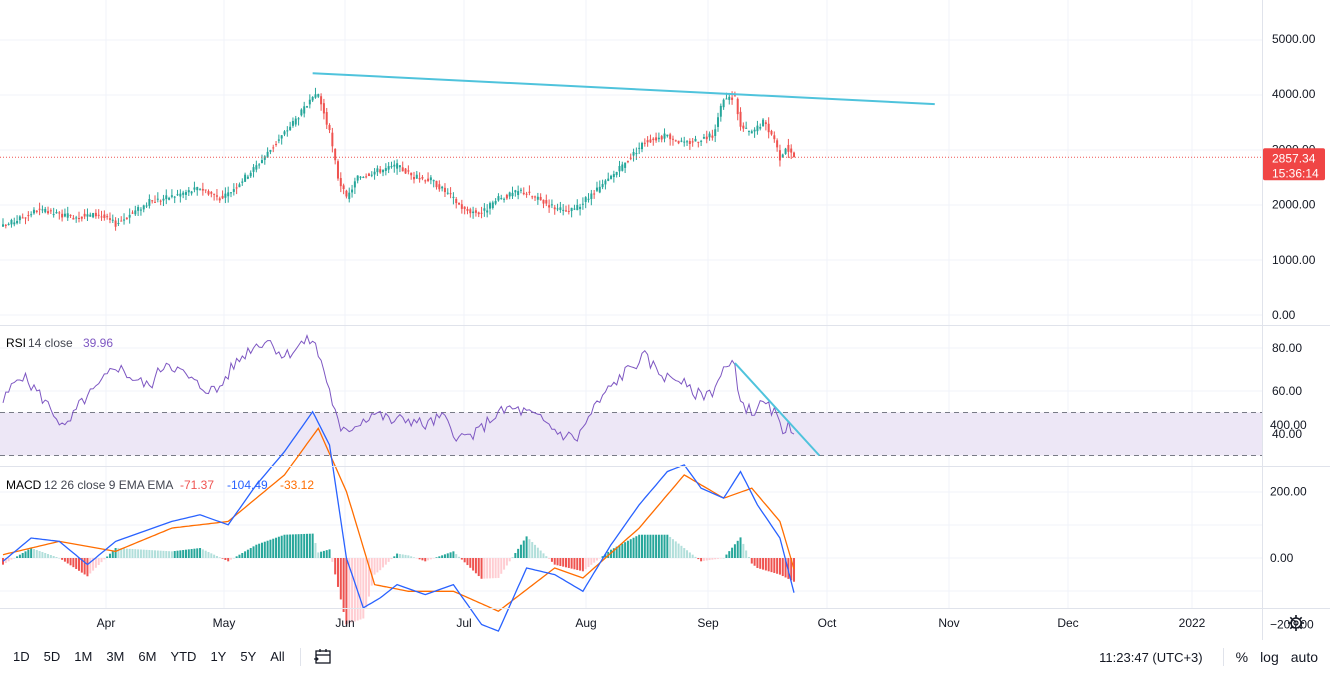 Image resolution: width=1330 pixels, height=674 pixels. What do you see at coordinates (1296, 623) in the screenshot?
I see `gear-icon` at bounding box center [1296, 623].